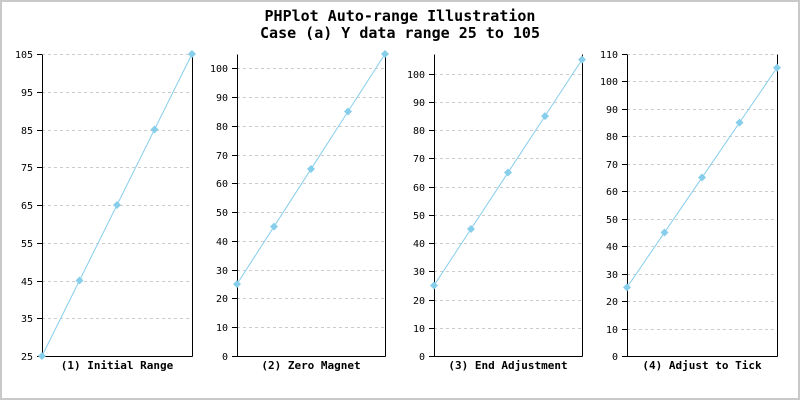 Image resolution: width=800 pixels, height=400 pixels. What do you see at coordinates (311, 365) in the screenshot?
I see `chart-caption-zero-magnet: (2) Zero Magnet` at bounding box center [311, 365].